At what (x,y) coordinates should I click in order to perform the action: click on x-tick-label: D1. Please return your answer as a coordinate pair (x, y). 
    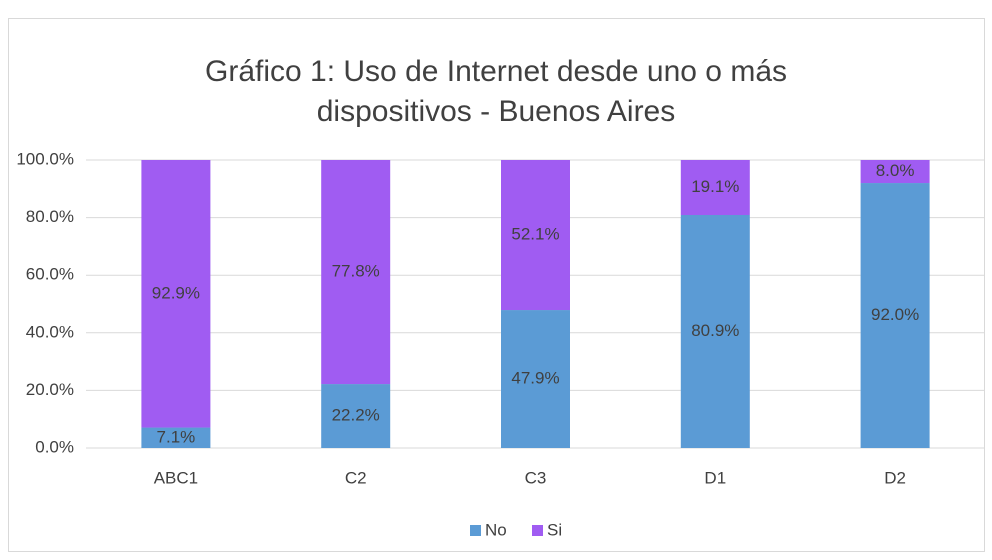
    Looking at the image, I should click on (715, 477).